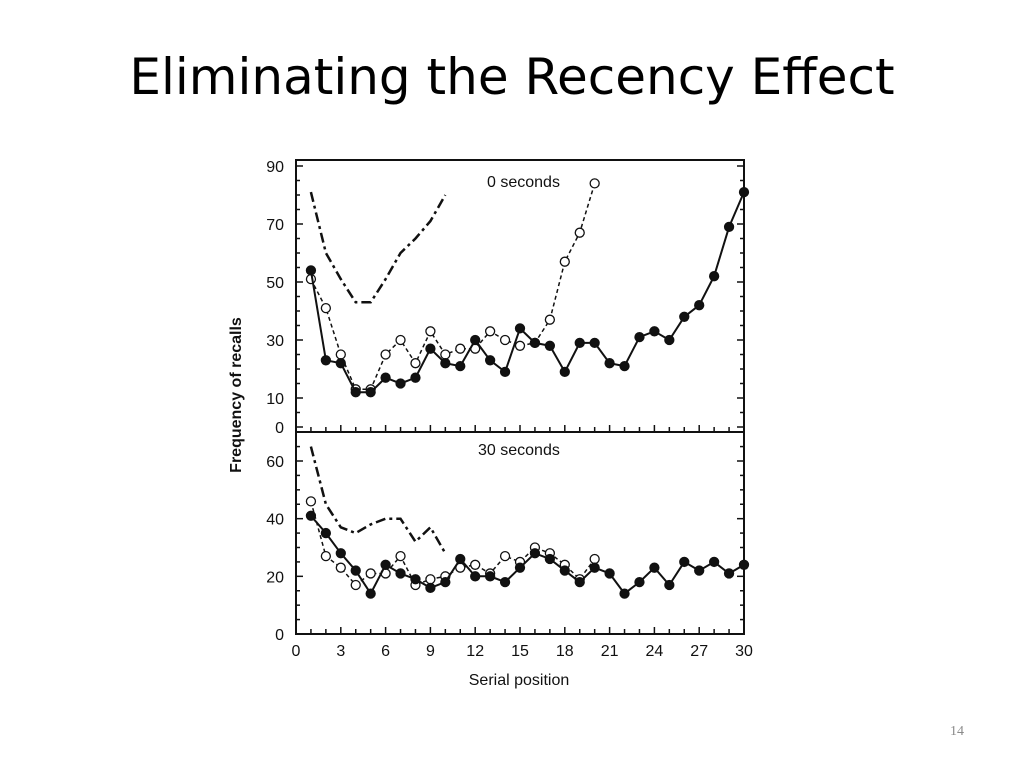  Describe the element at coordinates (275, 225) in the screenshot. I see `y-tick-label-top: 70` at that location.